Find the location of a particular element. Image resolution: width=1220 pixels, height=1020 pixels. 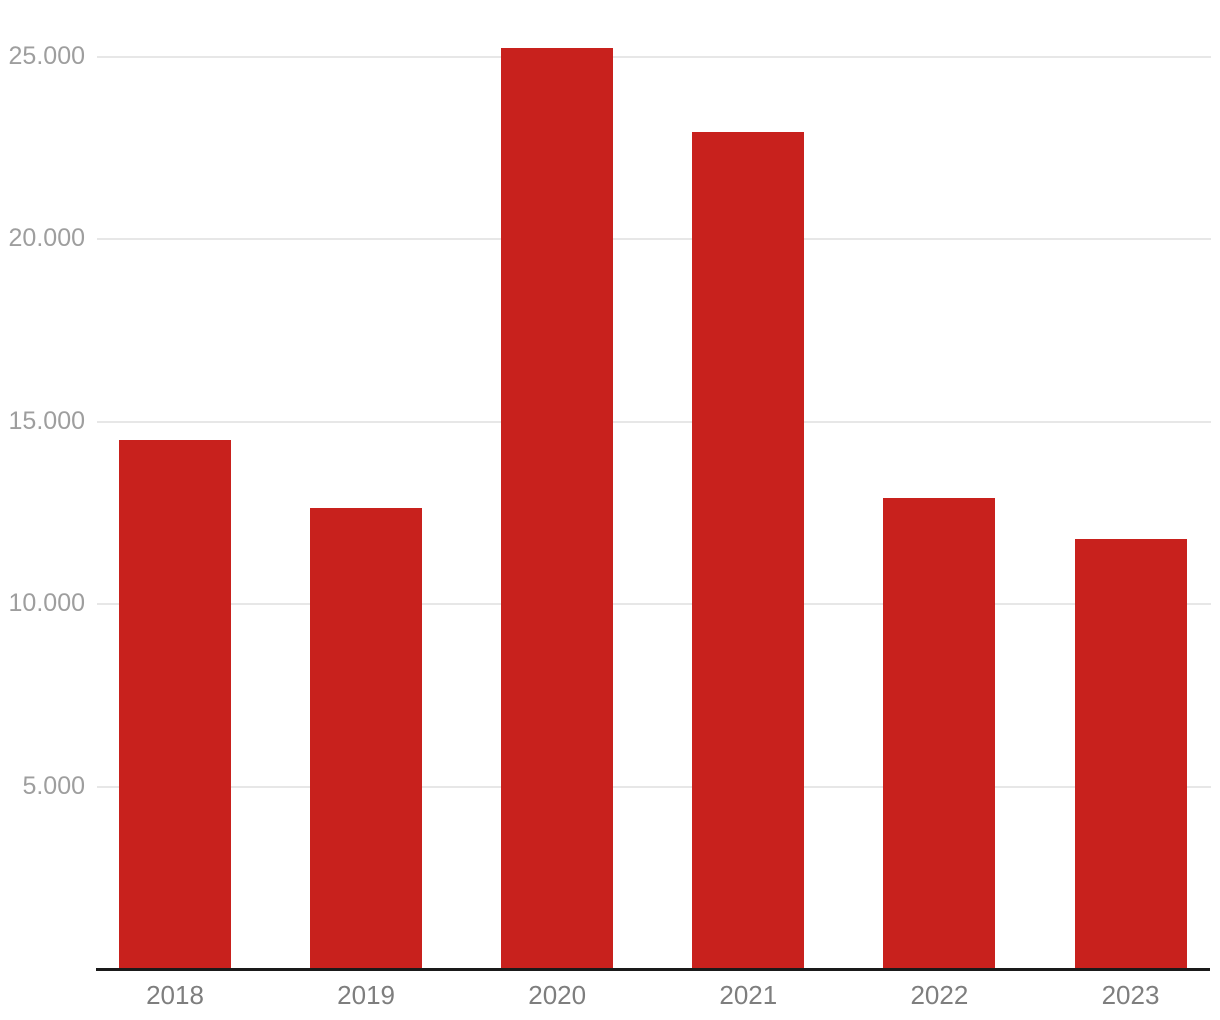

x-axis-tick-label: 2018 is located at coordinates (175, 995).